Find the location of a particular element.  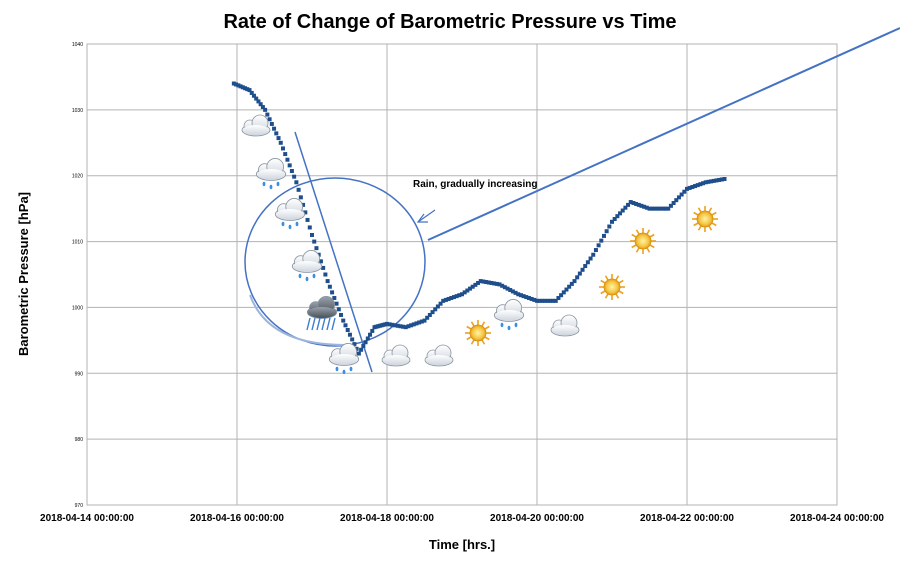

circle-shadow is located at coordinates (297, 320).